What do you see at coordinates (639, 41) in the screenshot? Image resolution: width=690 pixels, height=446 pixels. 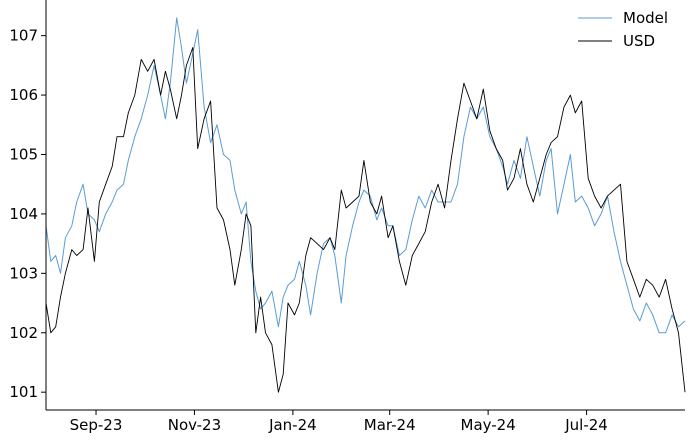 I see `legend-label: USD` at bounding box center [639, 41].